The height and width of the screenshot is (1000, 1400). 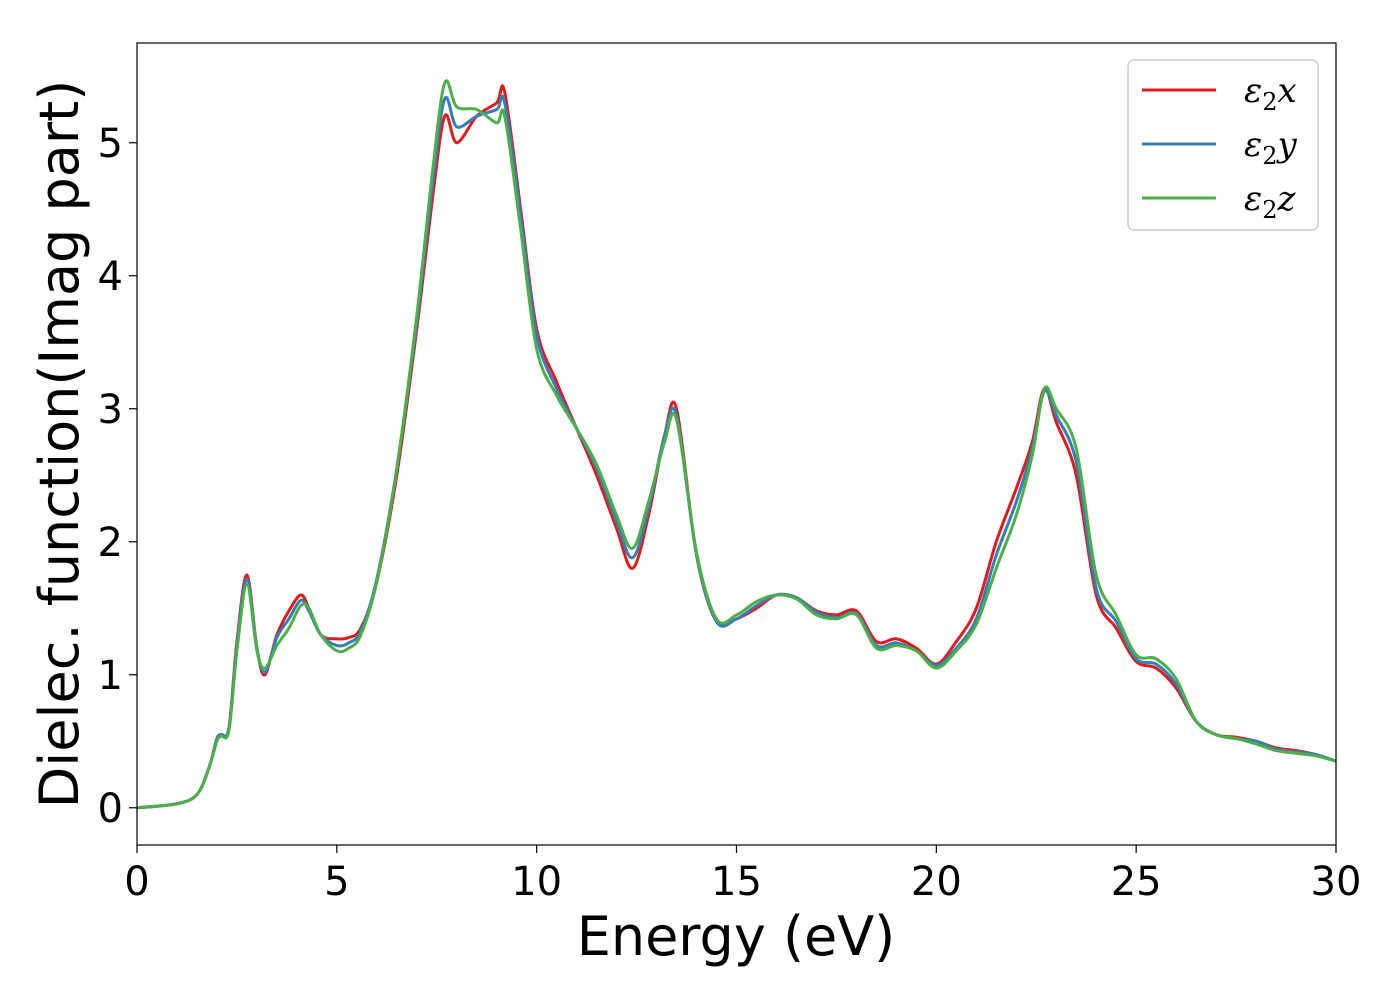 What do you see at coordinates (110, 277) in the screenshot?
I see `y-tick-label: 4` at bounding box center [110, 277].